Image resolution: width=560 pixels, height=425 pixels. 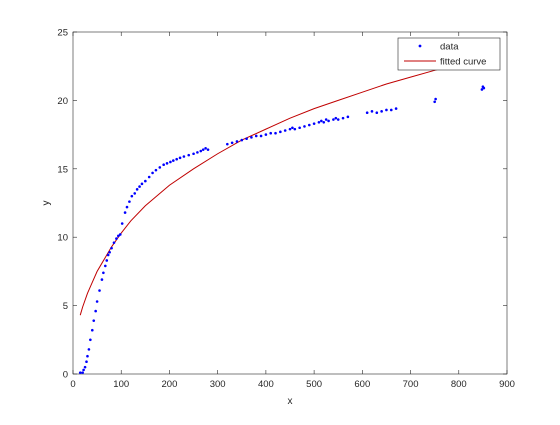 What do you see at coordinates (362, 384) in the screenshot?
I see `x-tick-label: 600` at bounding box center [362, 384].